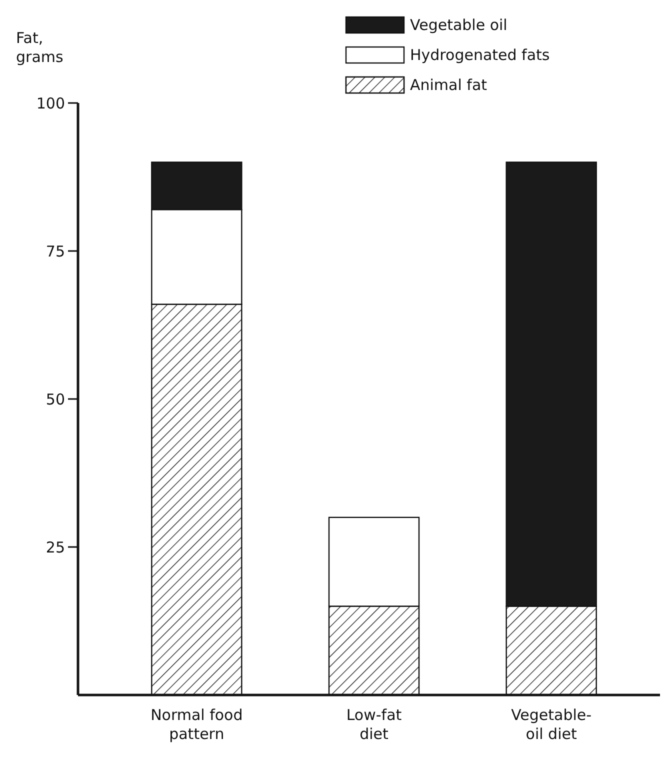 The width and height of the screenshot is (668, 773). I want to click on legend-label: Animal fat, so click(449, 85).